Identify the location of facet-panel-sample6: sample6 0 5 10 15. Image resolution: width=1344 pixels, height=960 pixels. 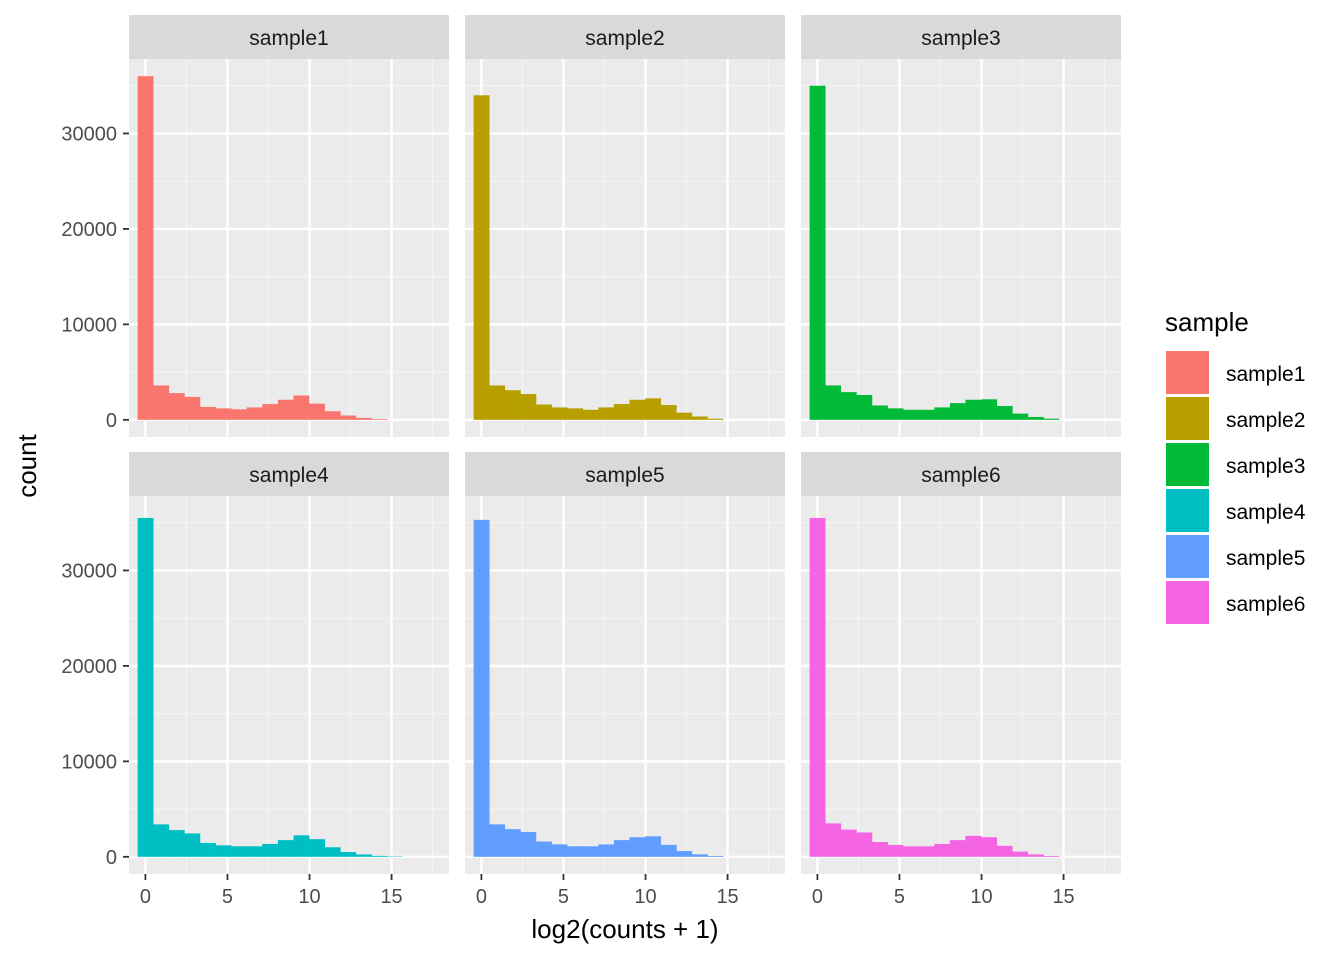
(961, 680).